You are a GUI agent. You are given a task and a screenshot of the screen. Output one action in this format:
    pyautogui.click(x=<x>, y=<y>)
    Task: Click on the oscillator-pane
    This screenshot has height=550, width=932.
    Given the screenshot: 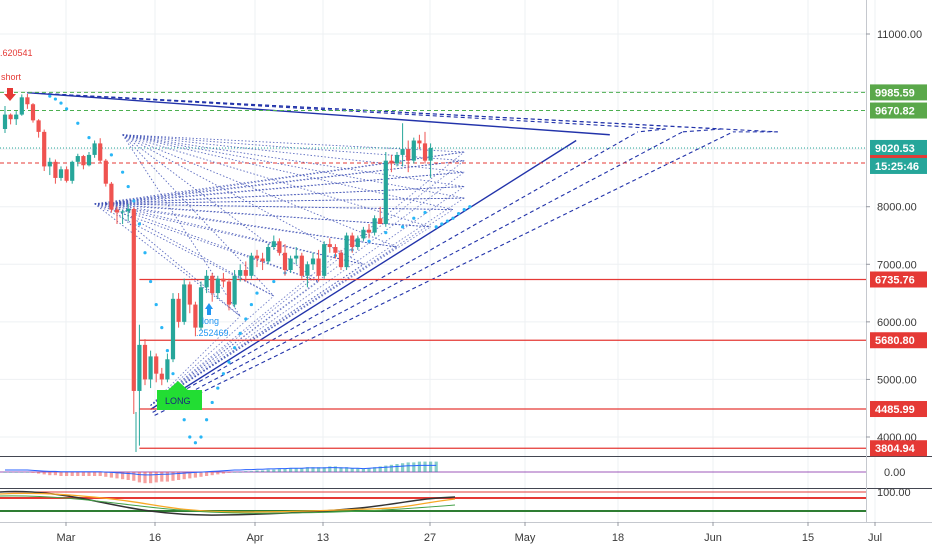 What is the action you would take?
    pyautogui.click(x=466, y=502)
    